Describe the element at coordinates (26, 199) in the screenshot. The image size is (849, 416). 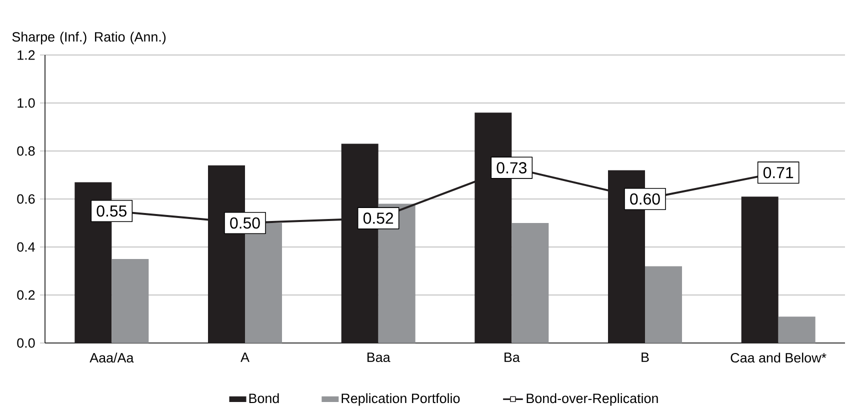
I see `y-tick-label: 0.6` at that location.